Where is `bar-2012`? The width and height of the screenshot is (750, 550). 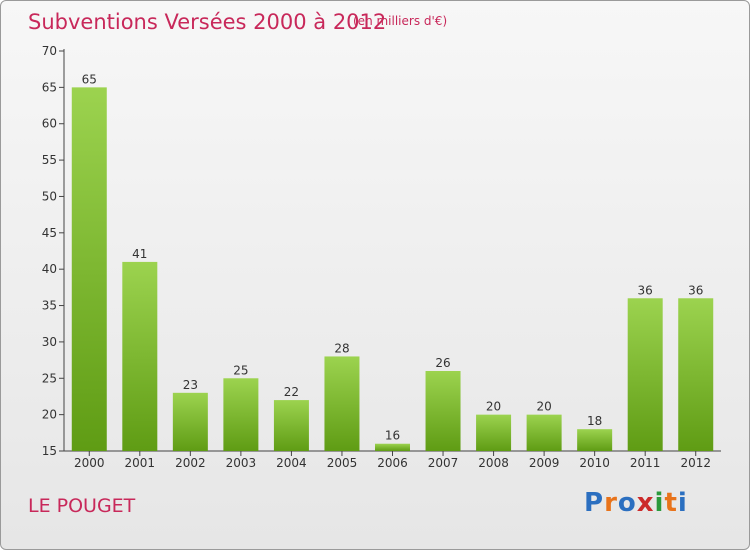
bar-2012 is located at coordinates (696, 374).